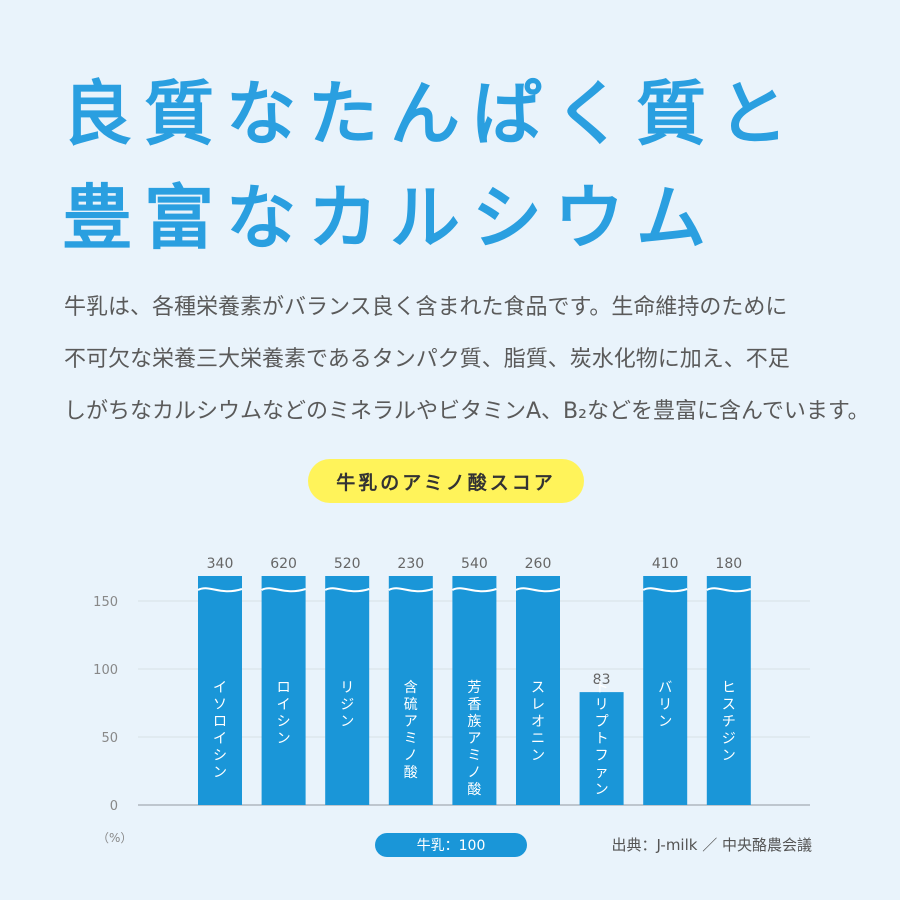  Describe the element at coordinates (665, 564) in the screenshot. I see `data-label: 410` at that location.